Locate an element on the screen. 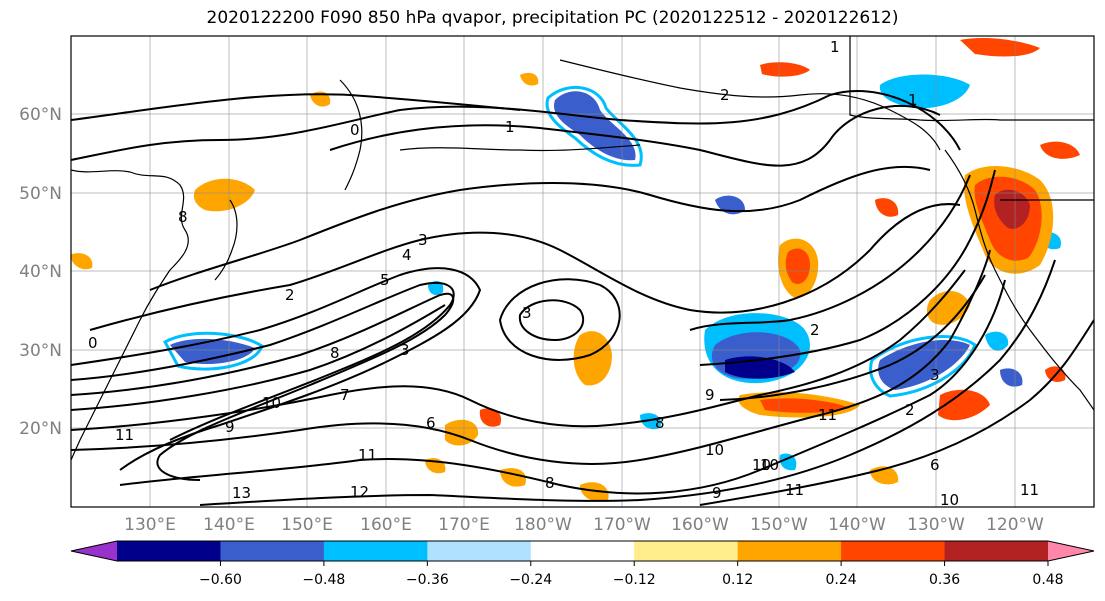 This screenshot has width=1105, height=601. lat-label-30n: 30°N is located at coordinates (40, 351).